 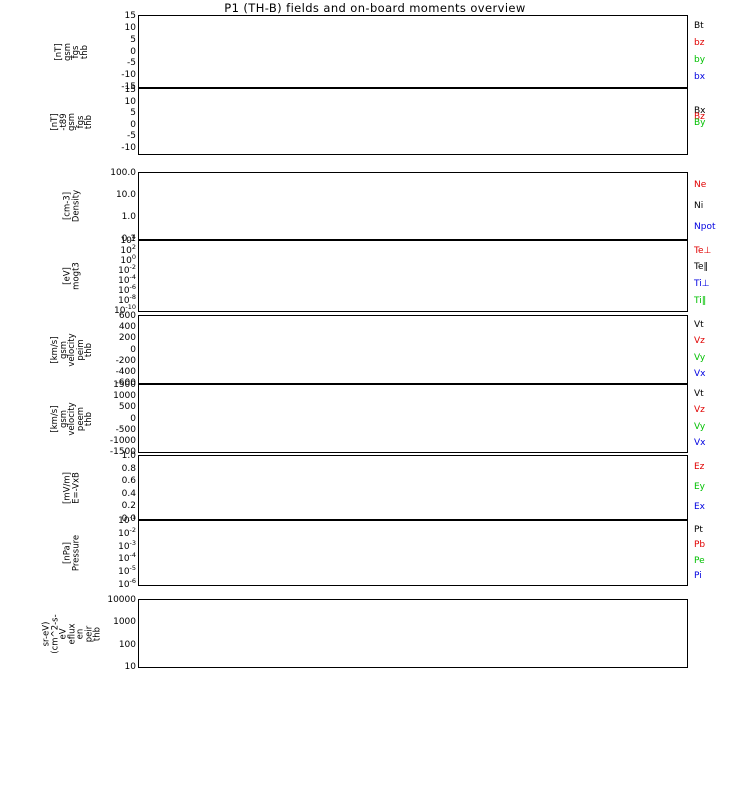 I want to click on ytick-peem-velocity: -1500, so click(x=122, y=452).